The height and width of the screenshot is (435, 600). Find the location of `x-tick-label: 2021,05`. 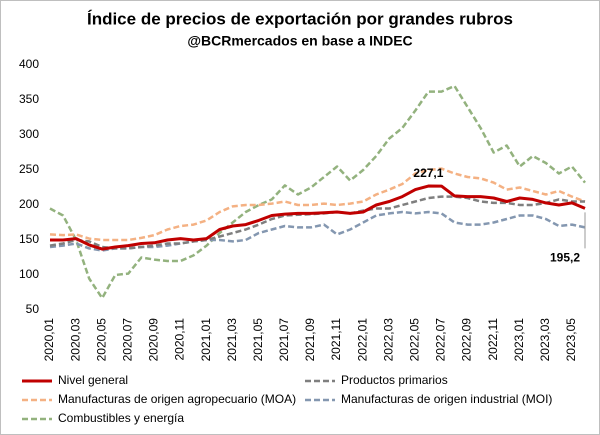

x-tick-label: 2021,05 is located at coordinates (258, 340).